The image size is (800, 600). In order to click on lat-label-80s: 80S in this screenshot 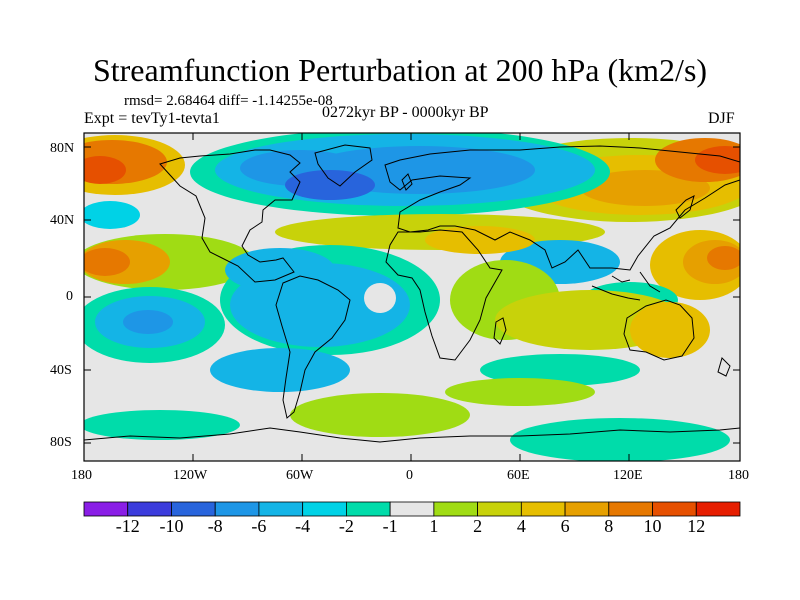, I will do `click(61, 442)`.